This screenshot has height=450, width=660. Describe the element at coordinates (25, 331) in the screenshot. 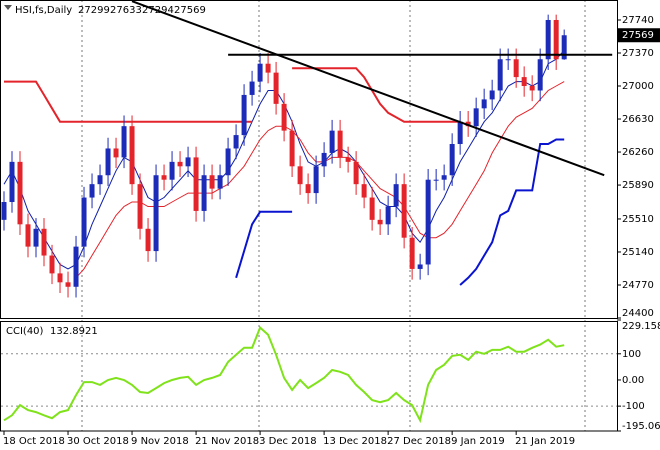

I see `cci-title: CCI(40)` at that location.